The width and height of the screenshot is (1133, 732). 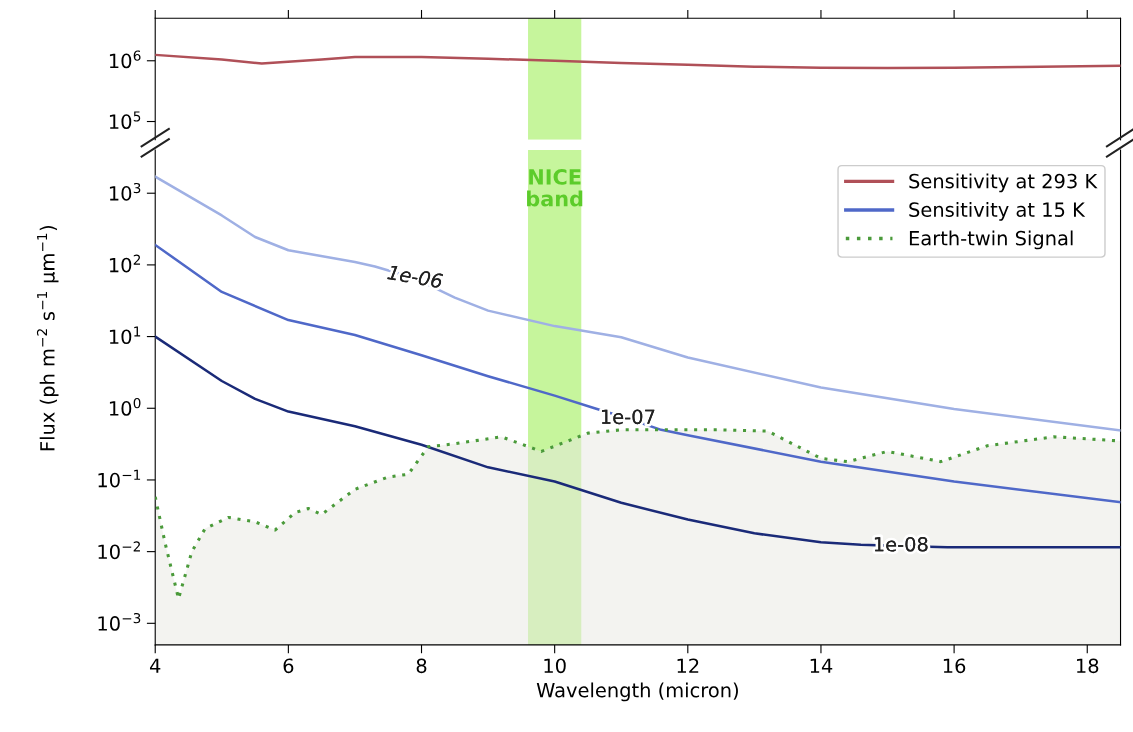 I want to click on y-tick-label: 10$^{−3}$, so click(x=119, y=622).